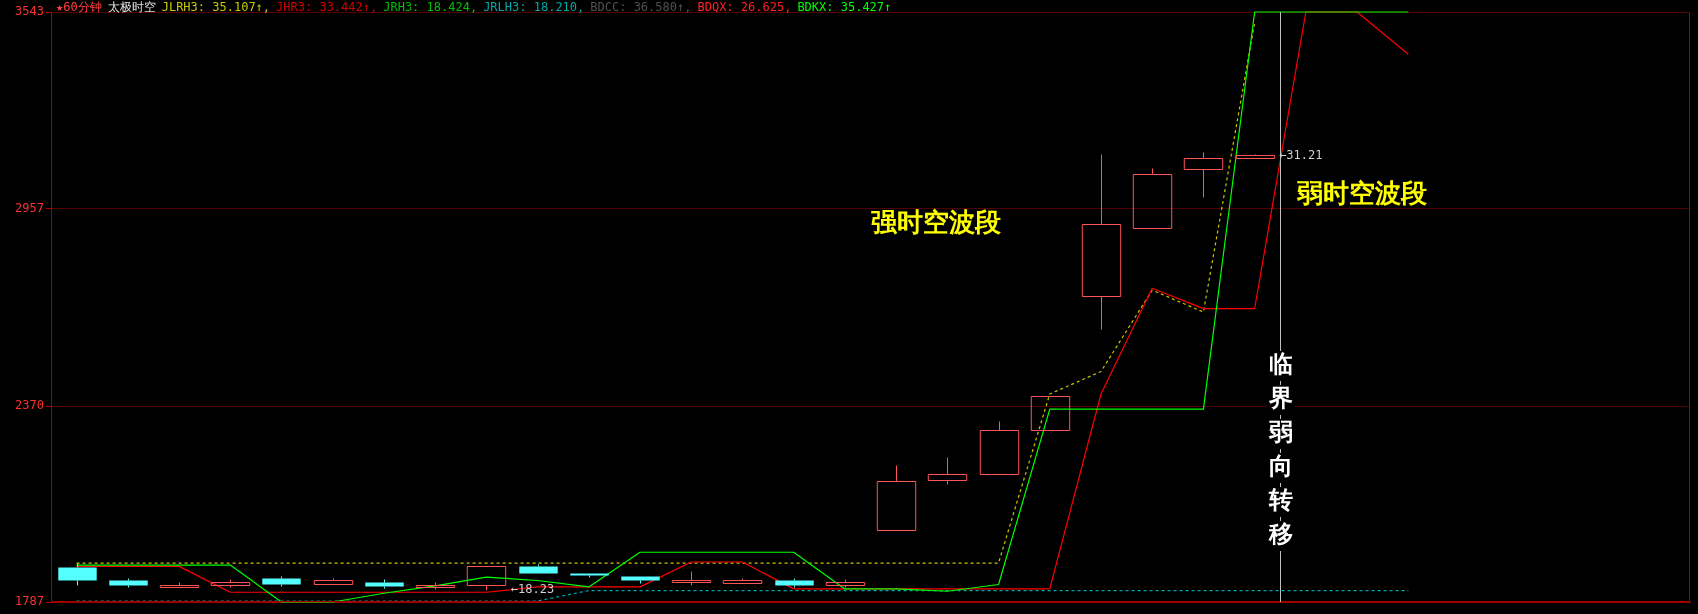 This screenshot has width=1698, height=614. I want to click on text: 临界弱向转移, so click(1280, 449).